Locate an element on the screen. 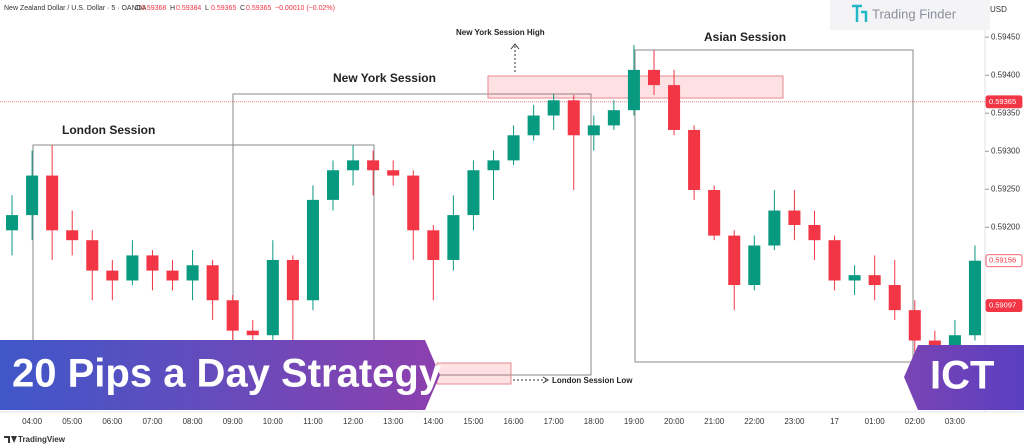  y-tick-label: 0.59200 is located at coordinates (1005, 226).